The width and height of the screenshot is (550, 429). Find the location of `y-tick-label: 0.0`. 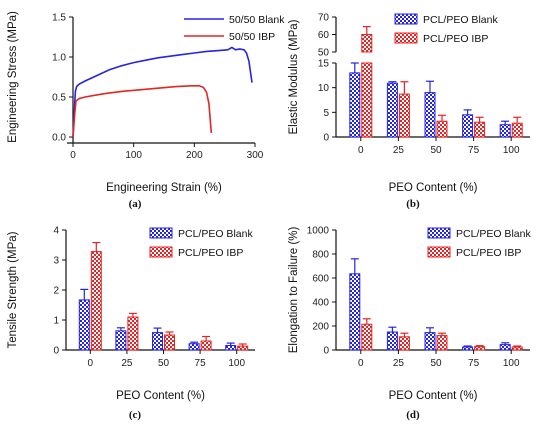

y-tick-label: 0.0 is located at coordinates (59, 138).